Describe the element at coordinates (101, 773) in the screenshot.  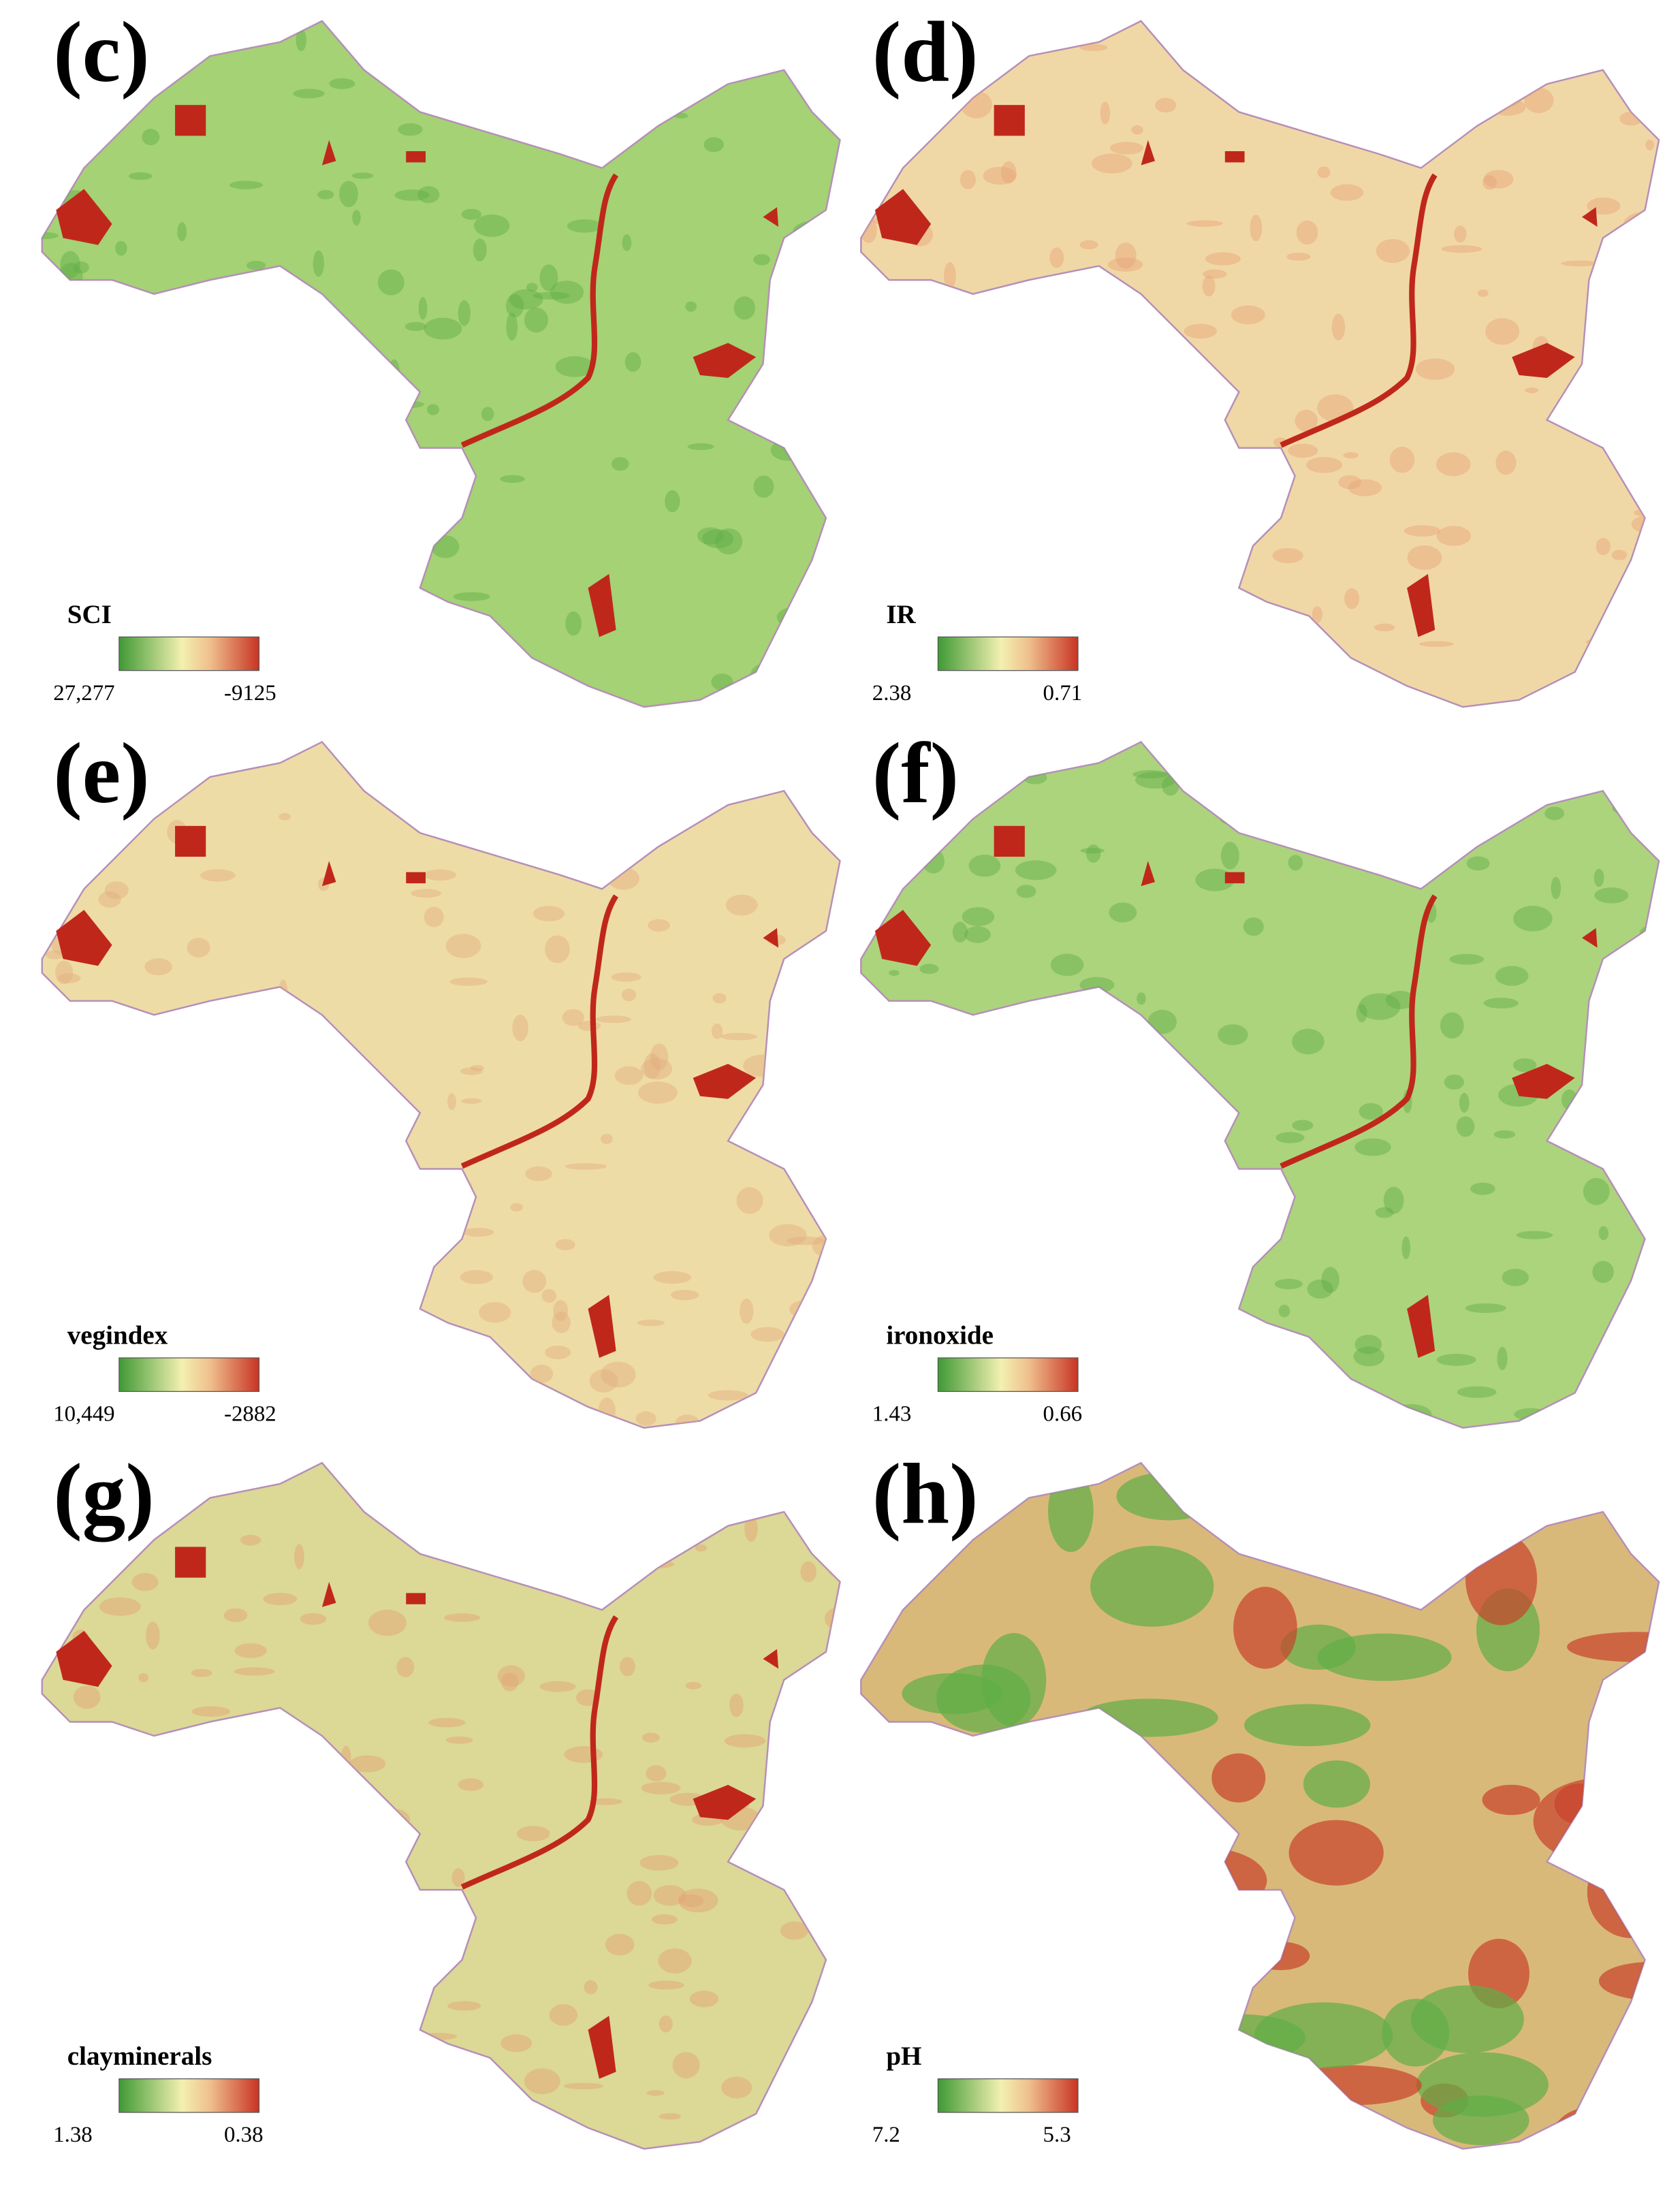
I see `panel-label: (e)` at that location.